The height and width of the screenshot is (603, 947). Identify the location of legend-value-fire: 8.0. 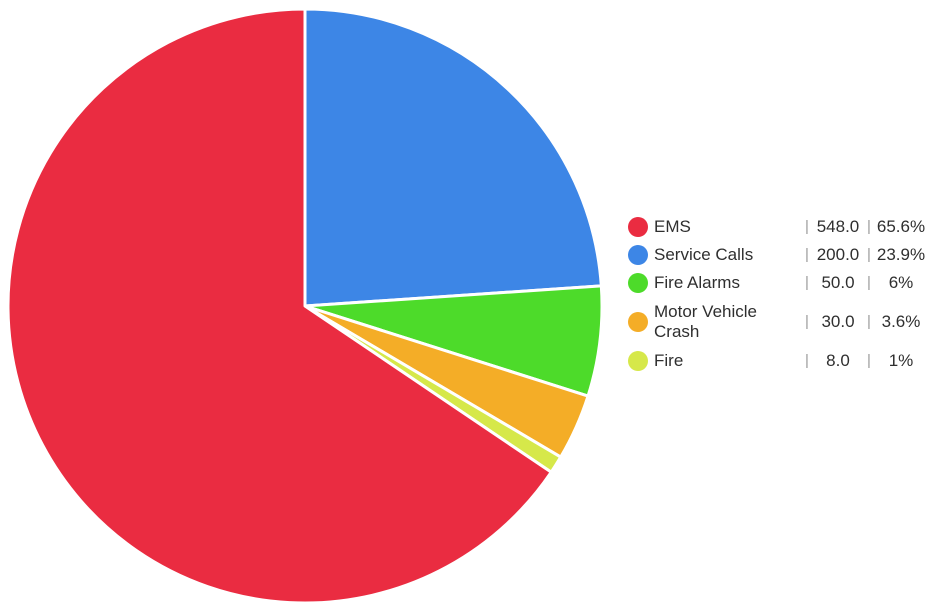
(838, 360).